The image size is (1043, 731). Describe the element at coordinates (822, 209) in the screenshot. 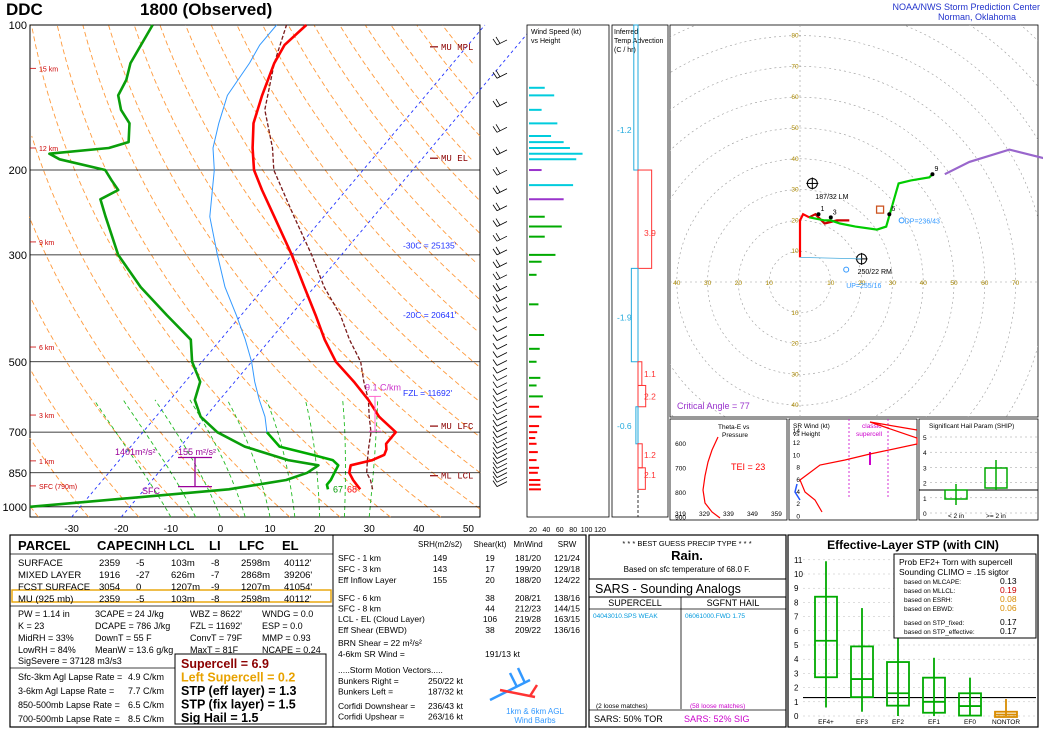

I see `hodograph-height-label: 1` at that location.